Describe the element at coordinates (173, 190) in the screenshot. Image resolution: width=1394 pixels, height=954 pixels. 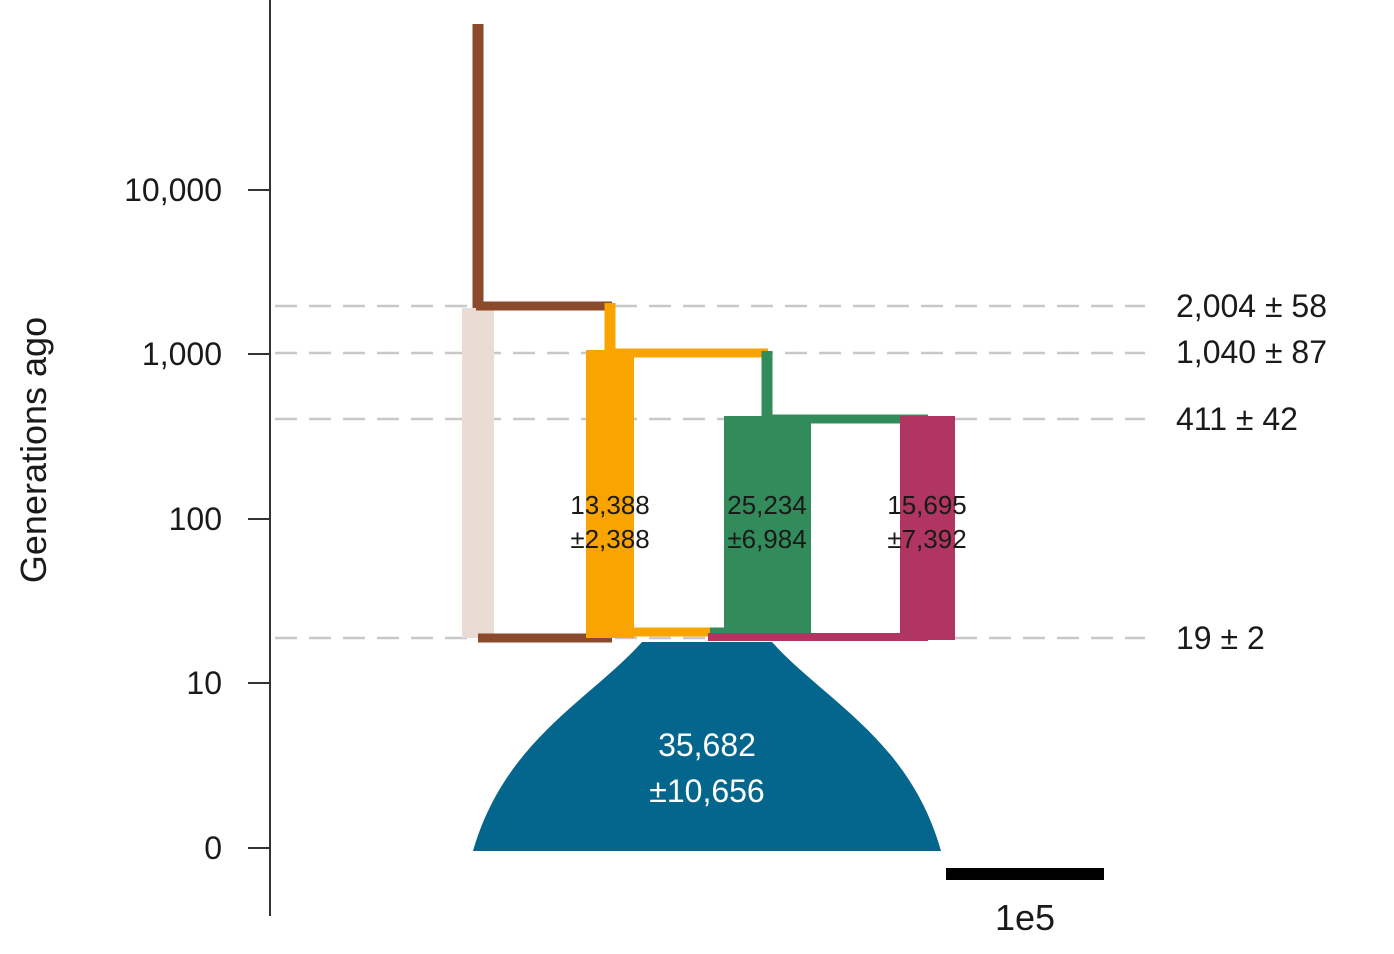
I see `tick-label-10000: 10,000` at that location.